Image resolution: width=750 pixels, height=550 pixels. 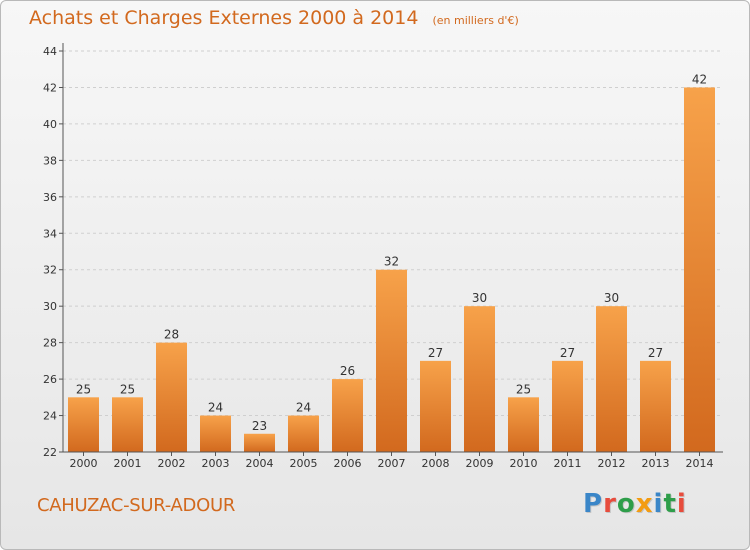 I want to click on x-tick-label: 2008, so click(x=436, y=463).